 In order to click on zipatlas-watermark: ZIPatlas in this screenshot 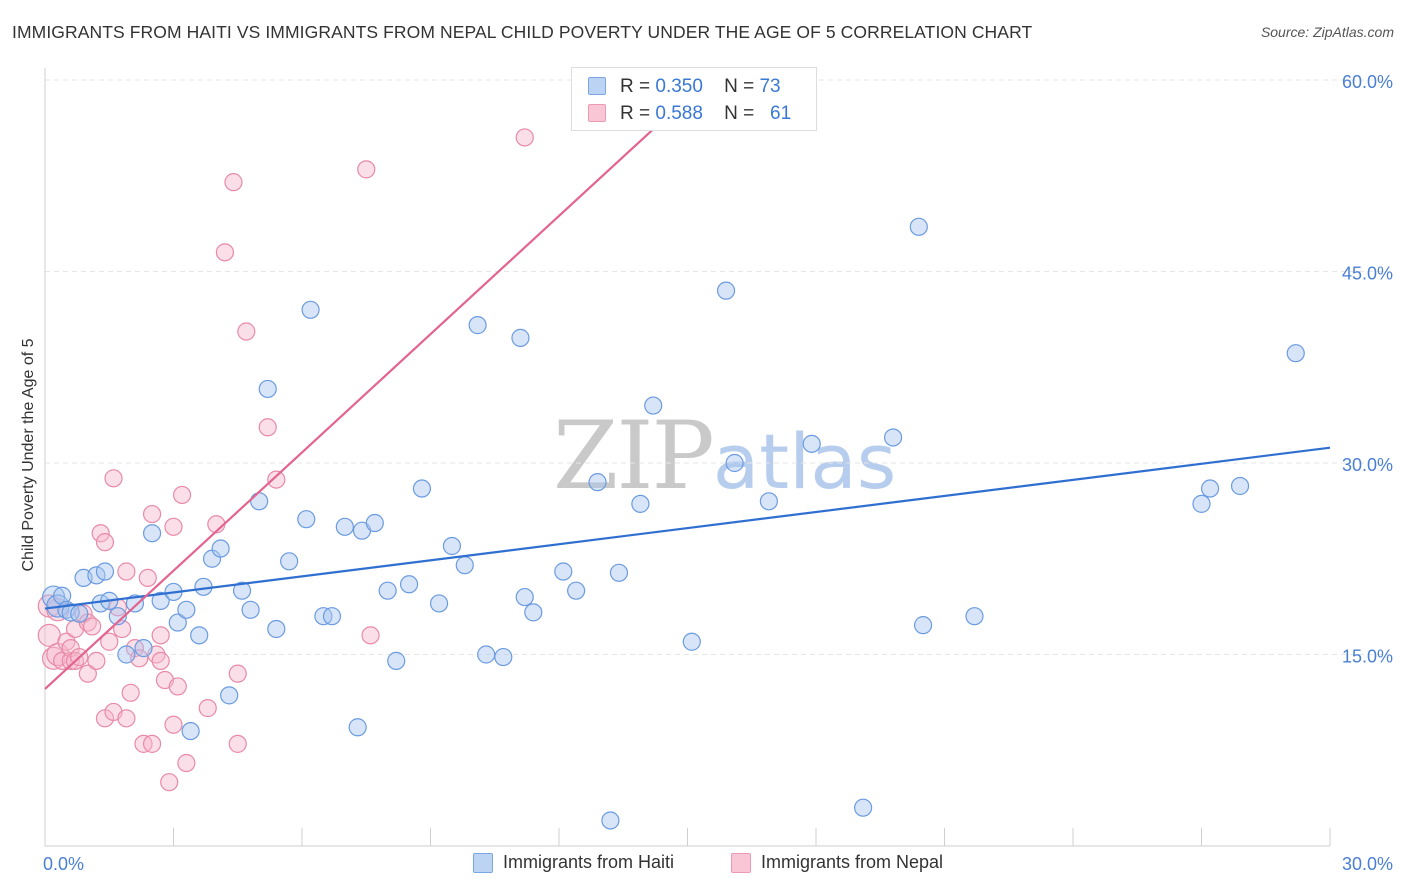, I will do `click(724, 456)`.